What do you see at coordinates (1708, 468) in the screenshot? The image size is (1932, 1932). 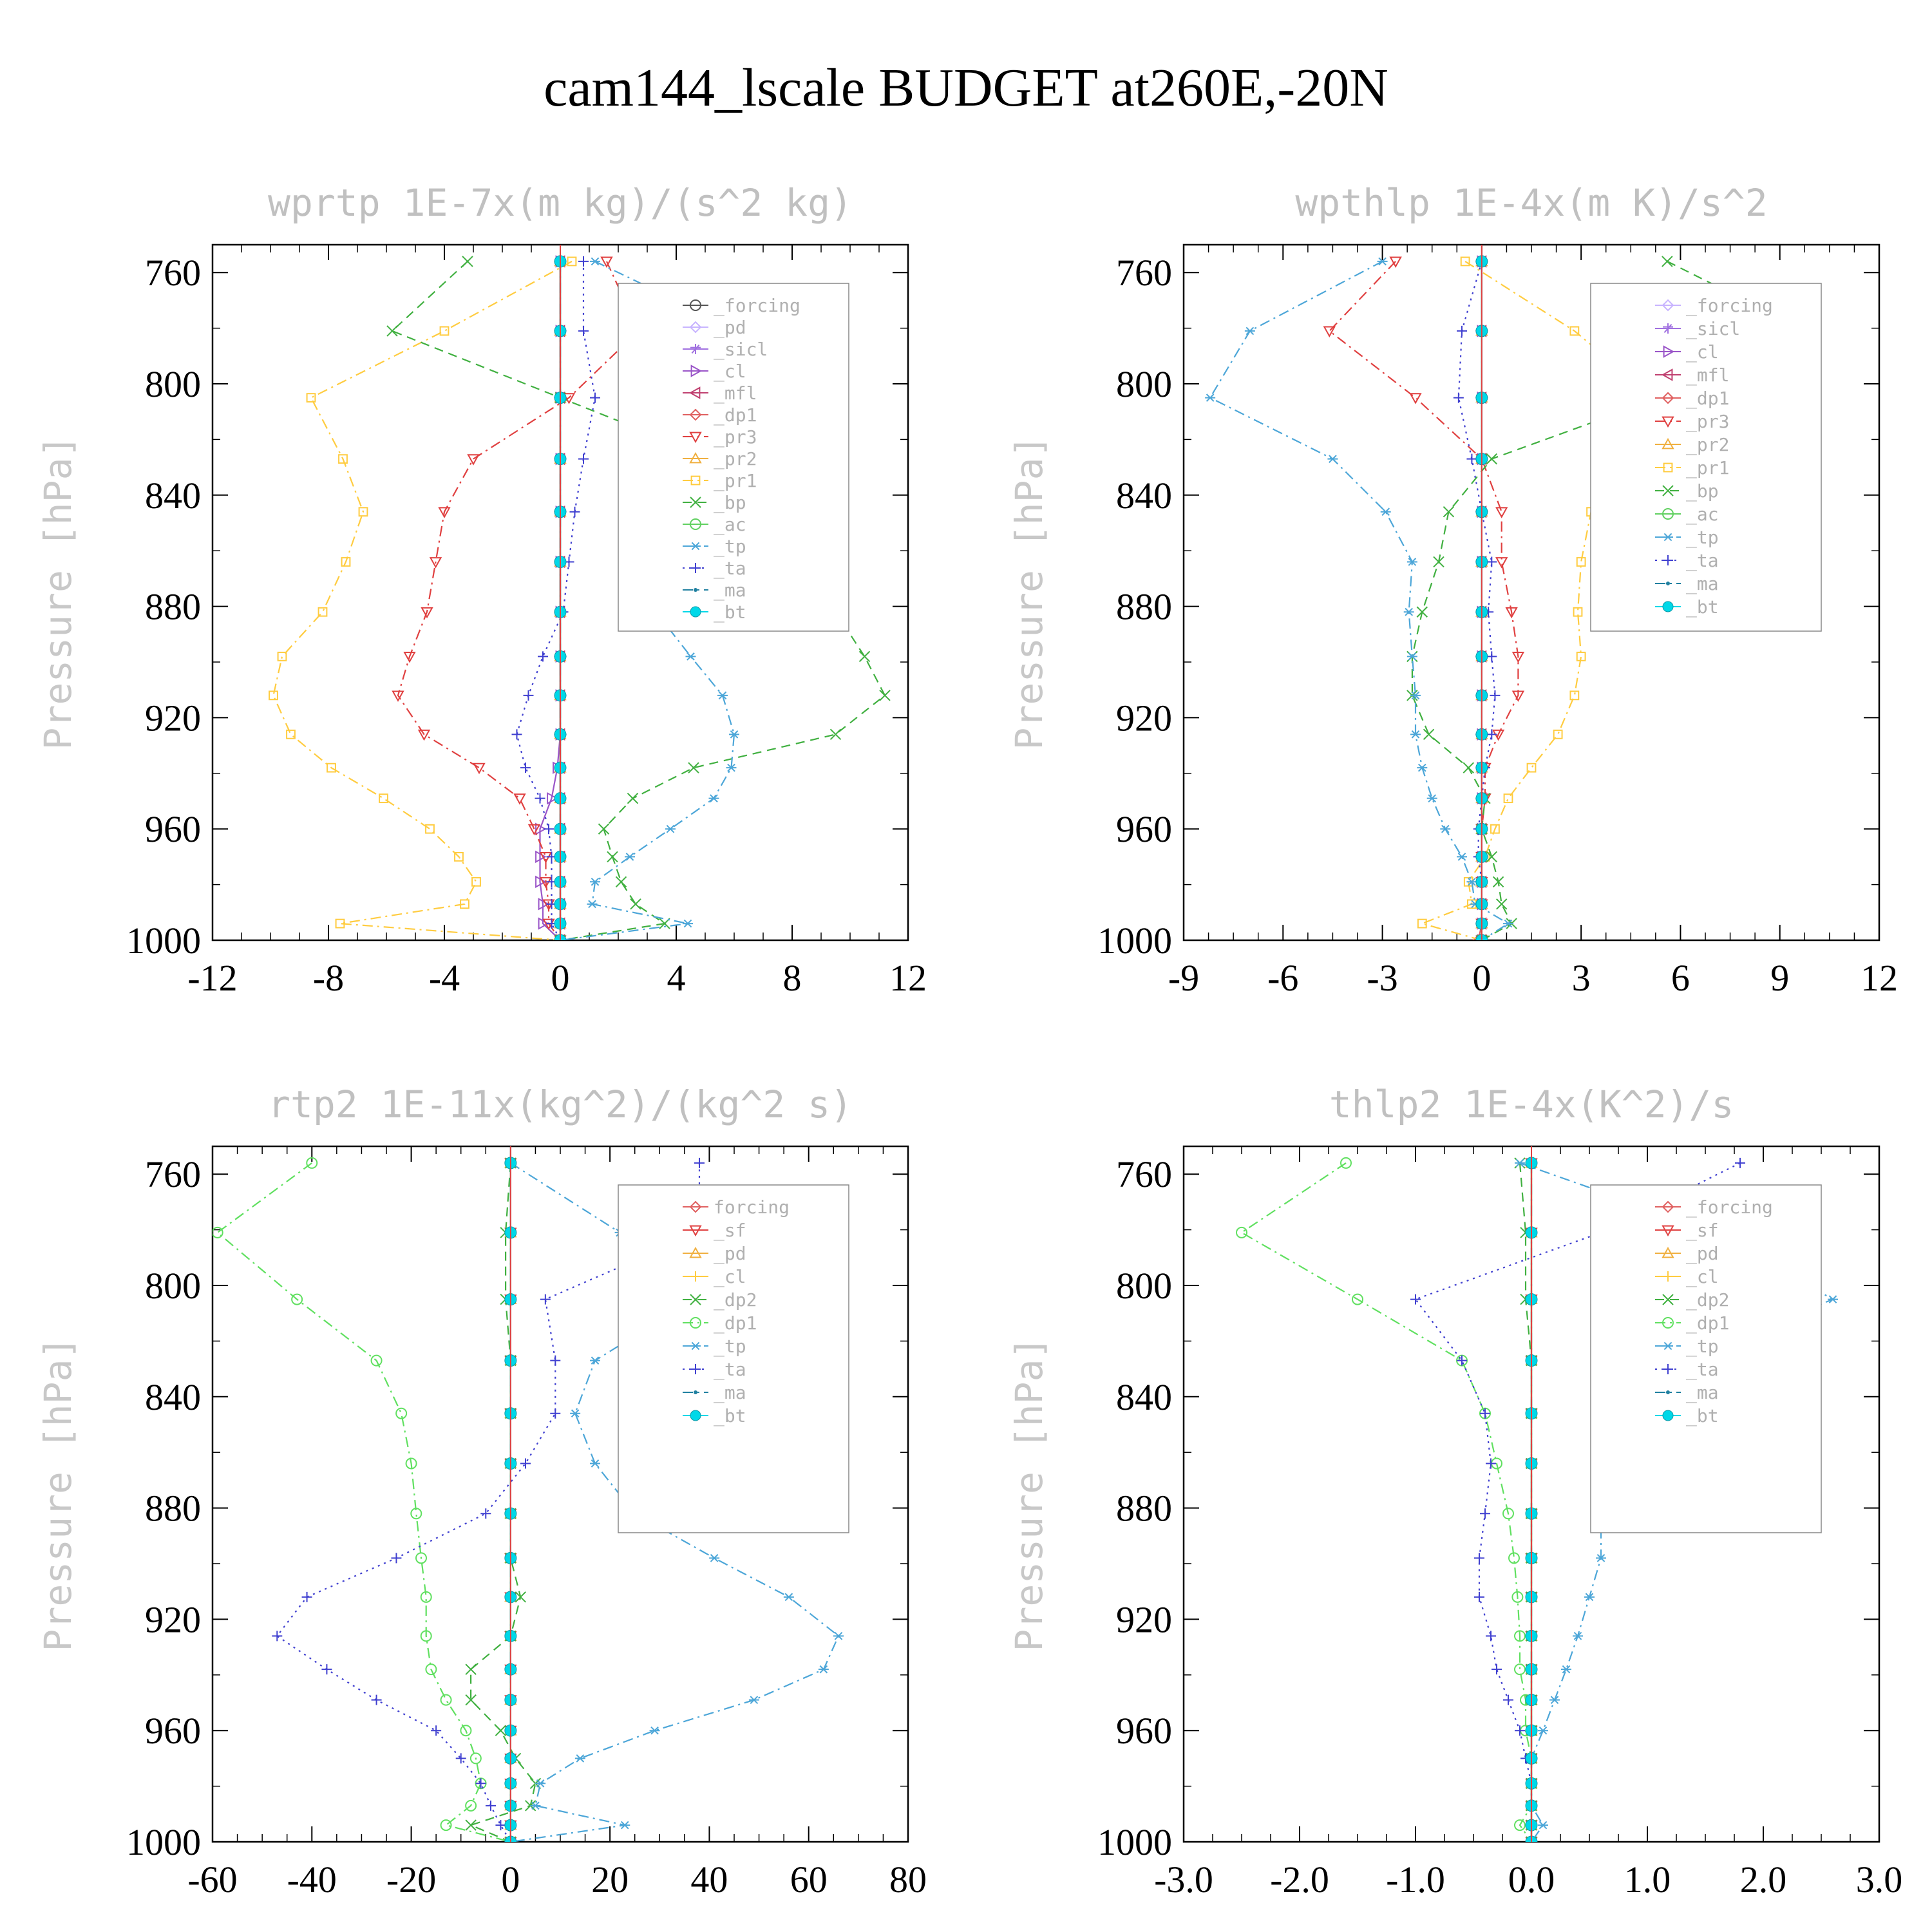 I see `legend-label: _pr1` at bounding box center [1708, 468].